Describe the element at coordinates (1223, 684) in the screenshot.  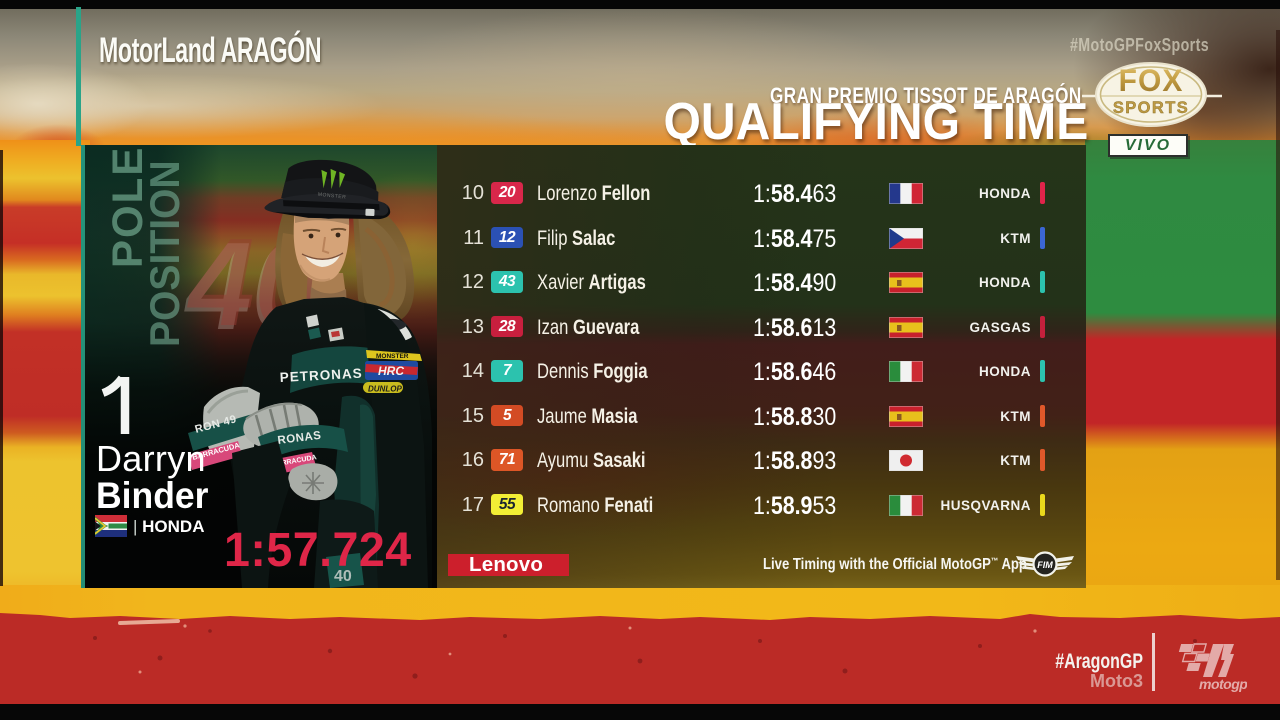
I see `svg-text: motogp` at that location.